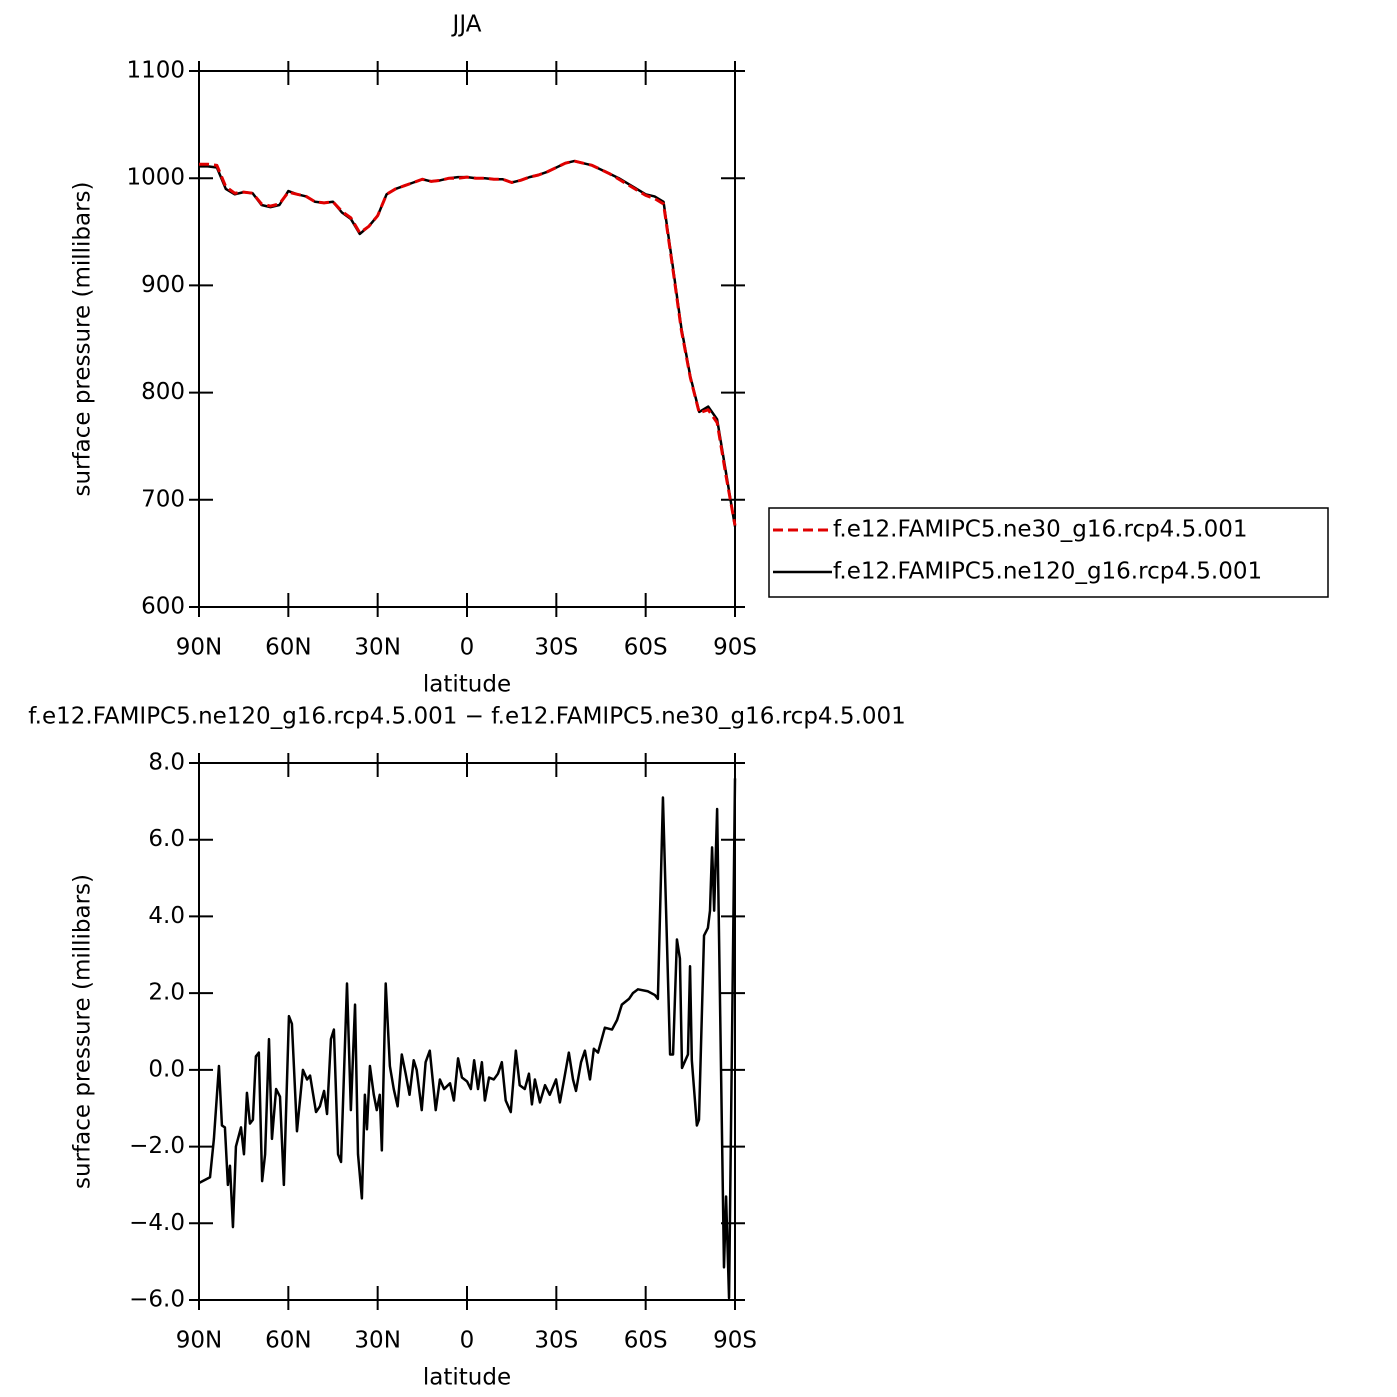  I want to click on y-tick-label: −2.0, so click(157, 1146).